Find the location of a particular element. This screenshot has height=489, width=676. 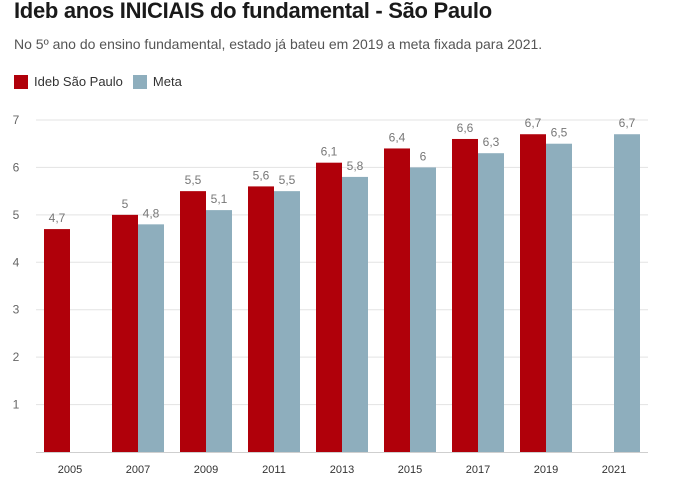

y-tick-label: 6 is located at coordinates (16, 167).